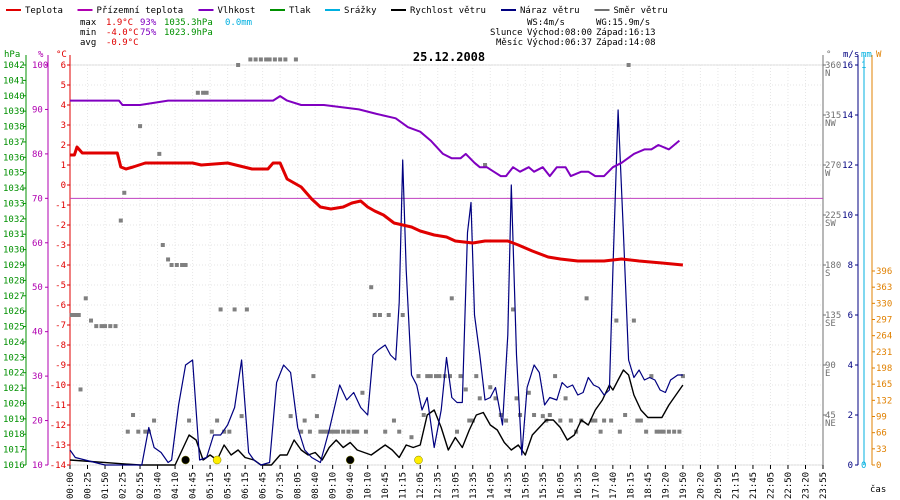  I want to click on stats-value: 1.9°C, so click(119, 23).